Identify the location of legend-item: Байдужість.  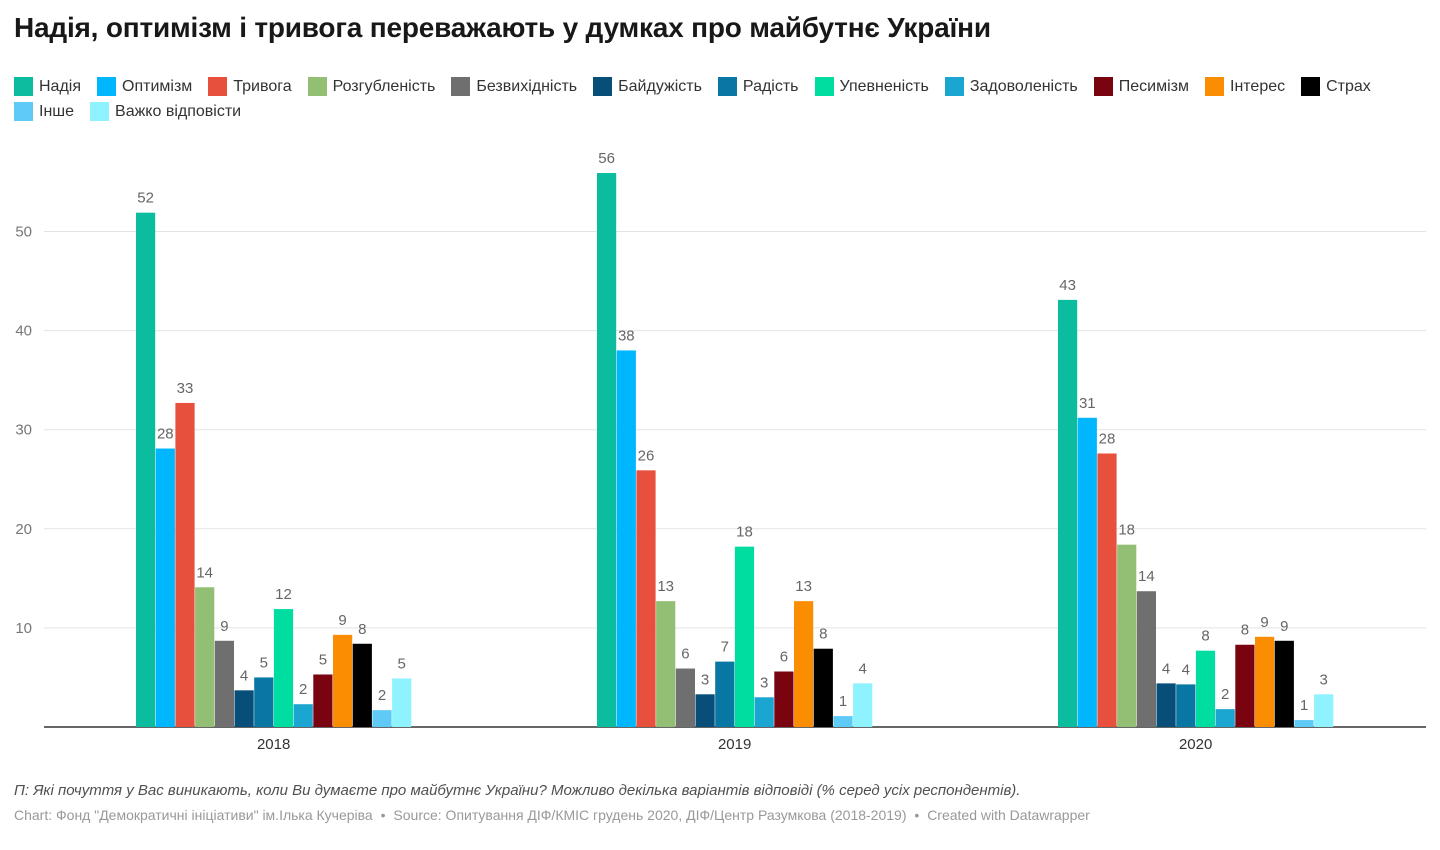
(647, 86).